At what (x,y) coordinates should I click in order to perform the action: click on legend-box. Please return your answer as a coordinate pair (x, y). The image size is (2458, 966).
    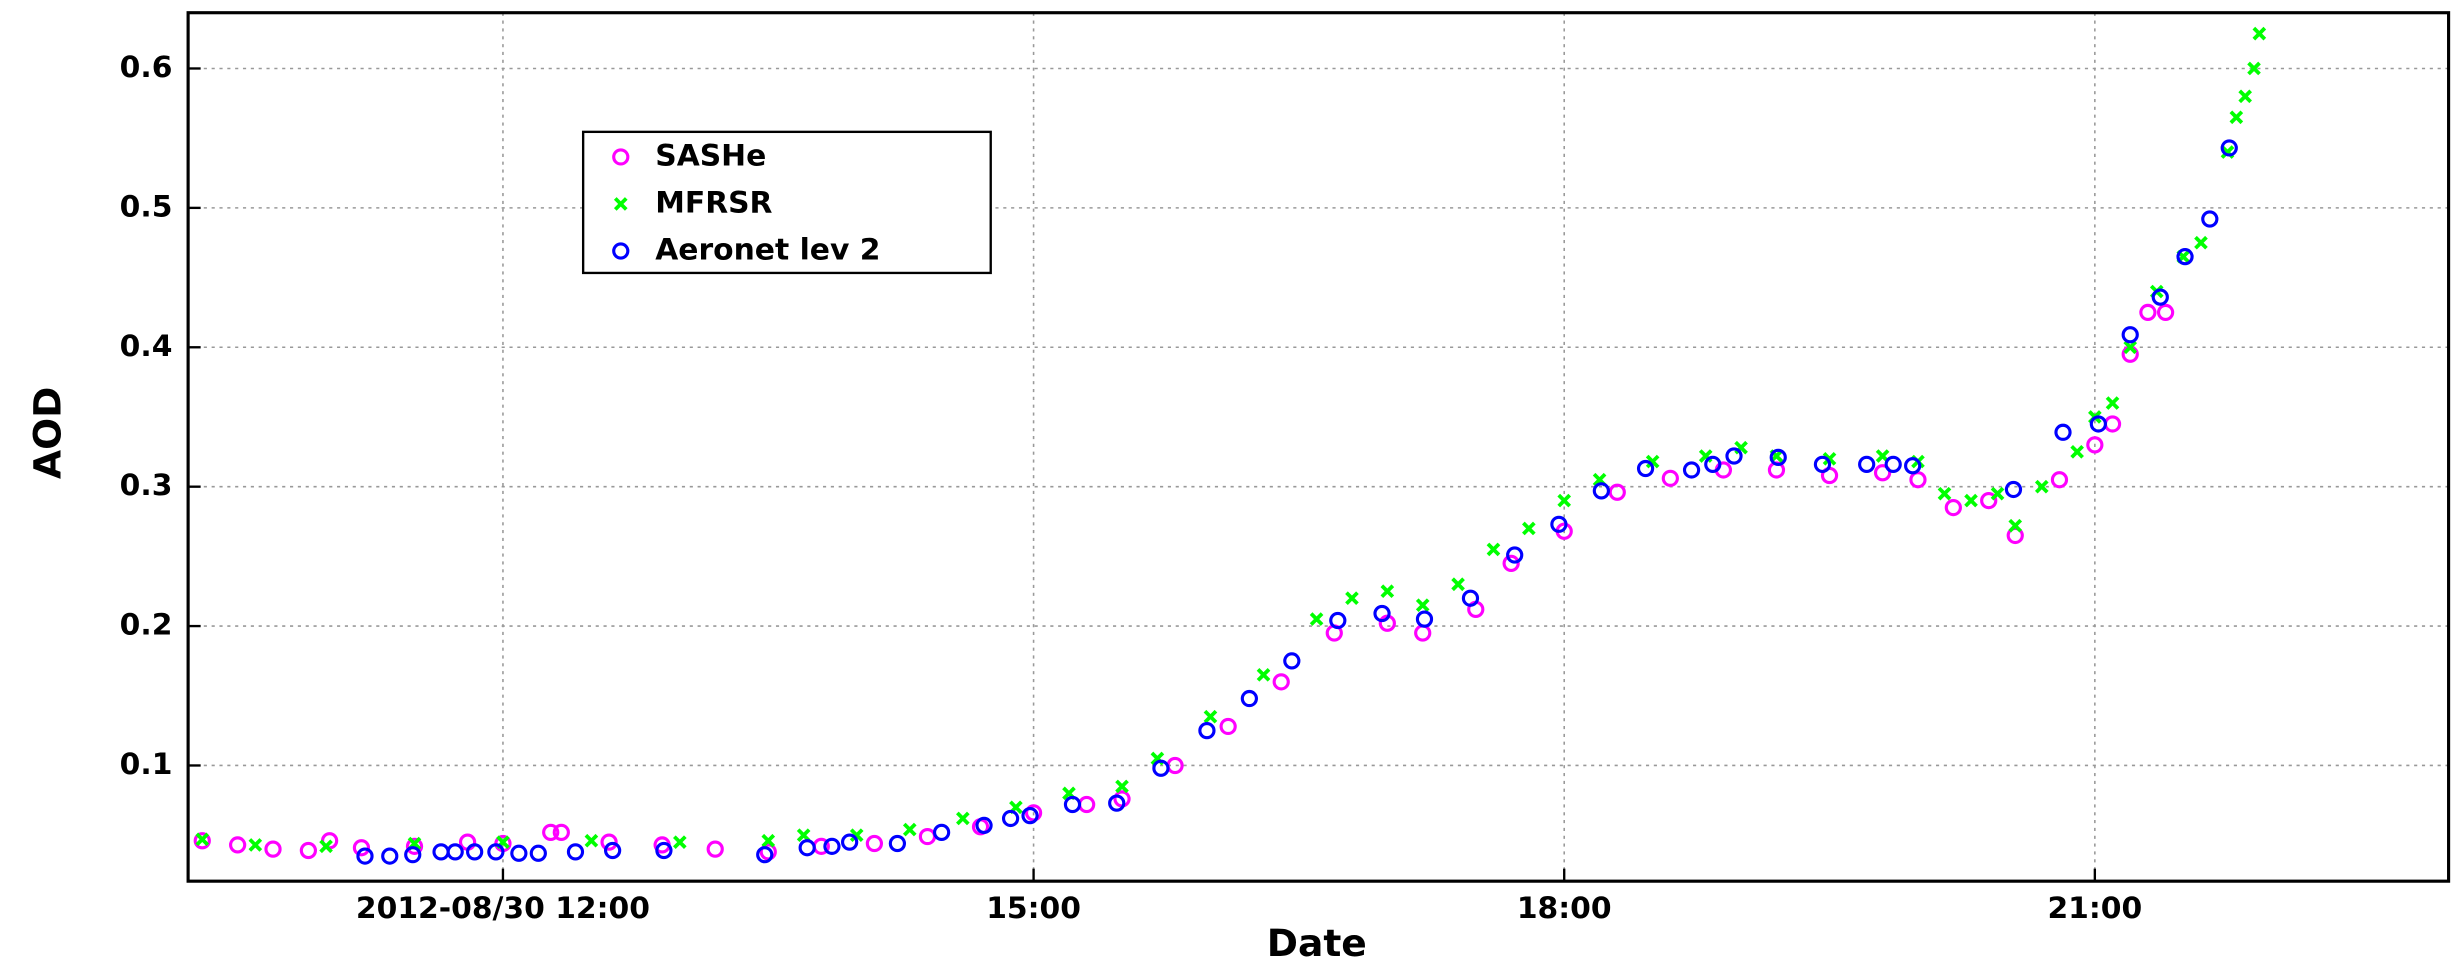
    Looking at the image, I should click on (786, 202).